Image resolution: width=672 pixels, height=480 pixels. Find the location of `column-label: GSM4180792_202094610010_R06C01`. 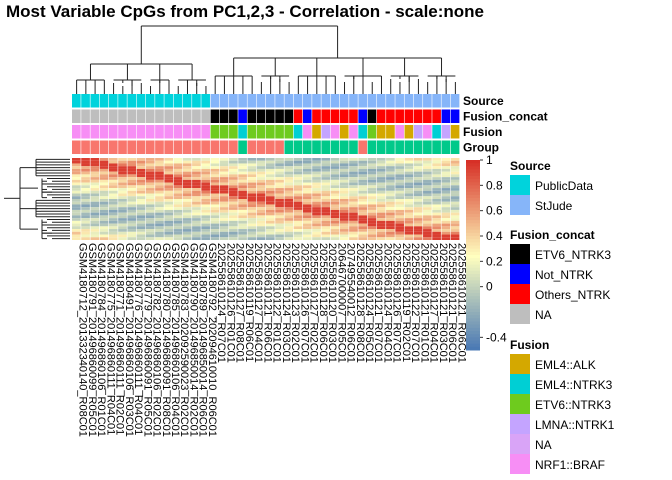

column-label: GSM4180792_202094610010_R06C01 is located at coordinates (212, 340).